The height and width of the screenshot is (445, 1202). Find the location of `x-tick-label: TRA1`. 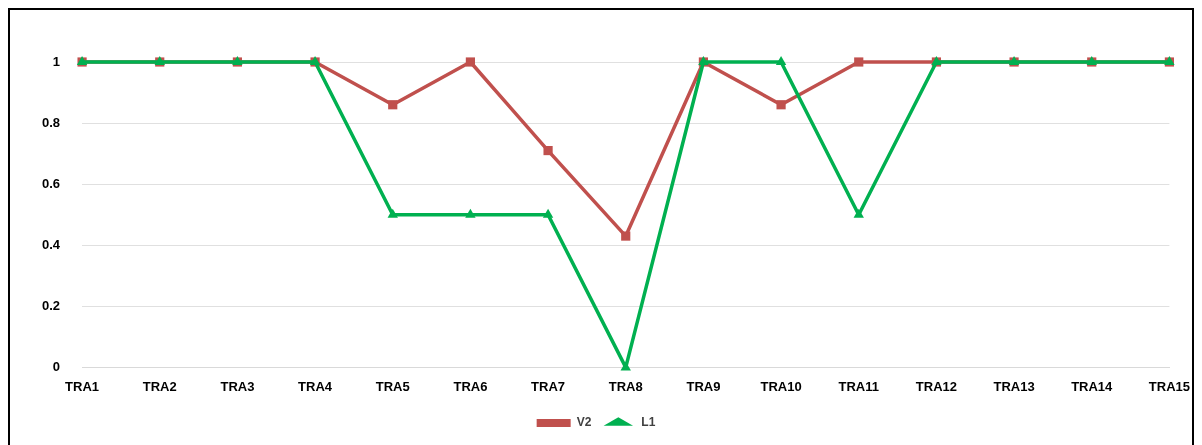

x-tick-label: TRA1 is located at coordinates (82, 386).